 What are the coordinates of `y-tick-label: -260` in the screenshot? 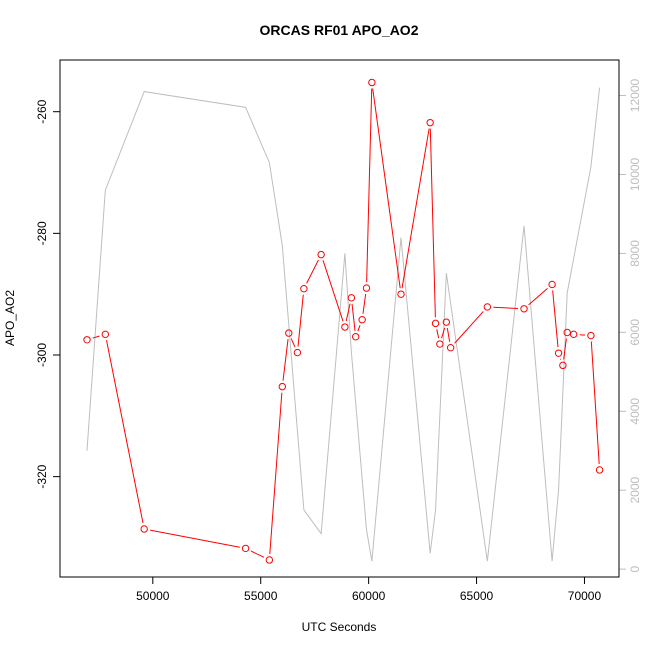 It's located at (42, 111).